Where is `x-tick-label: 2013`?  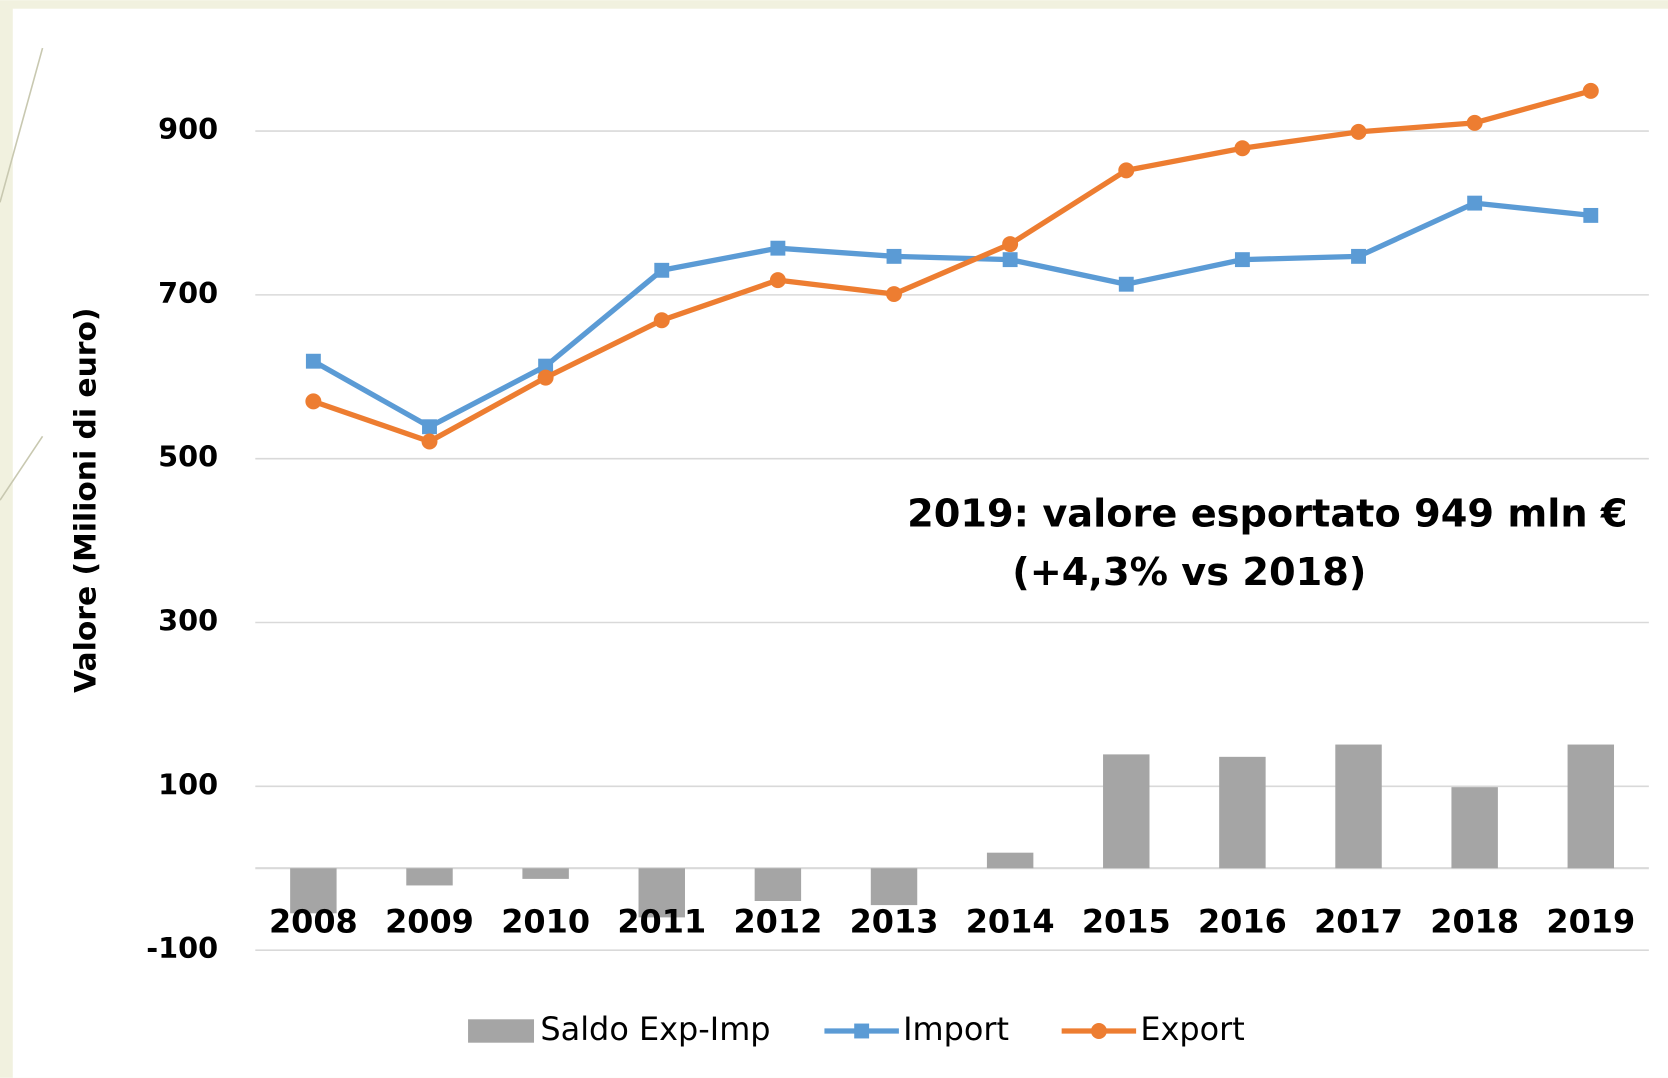 x-tick-label: 2013 is located at coordinates (894, 922).